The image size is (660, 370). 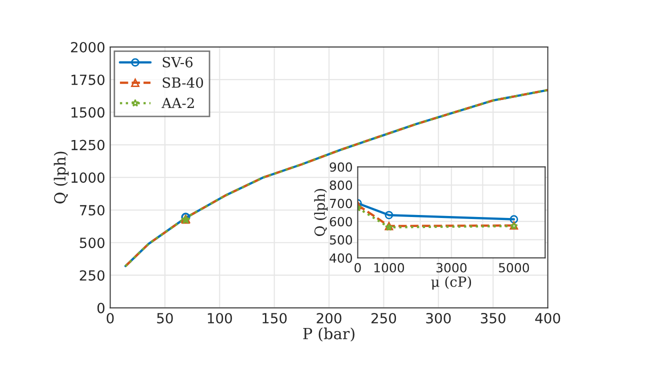 I want to click on y-tick-label: 400, so click(x=341, y=258).